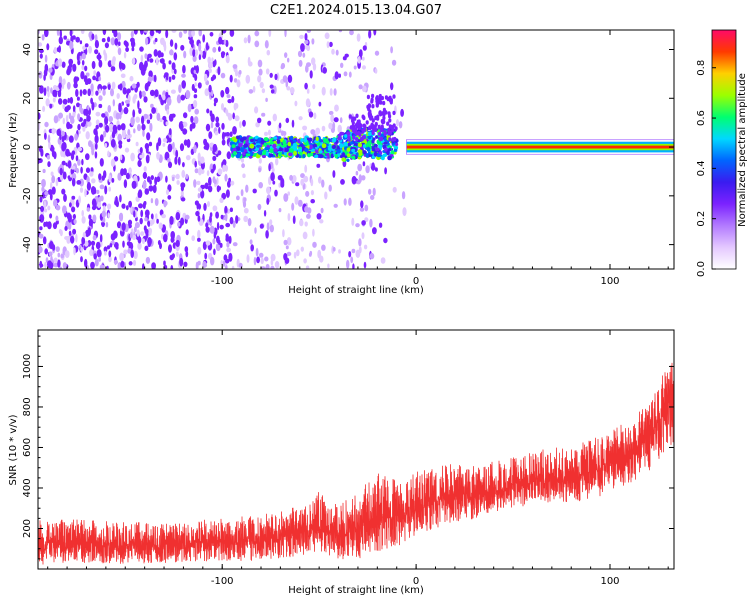  Describe the element at coordinates (609, 581) in the screenshot. I see `snr-x-tick-label: 100` at that location.